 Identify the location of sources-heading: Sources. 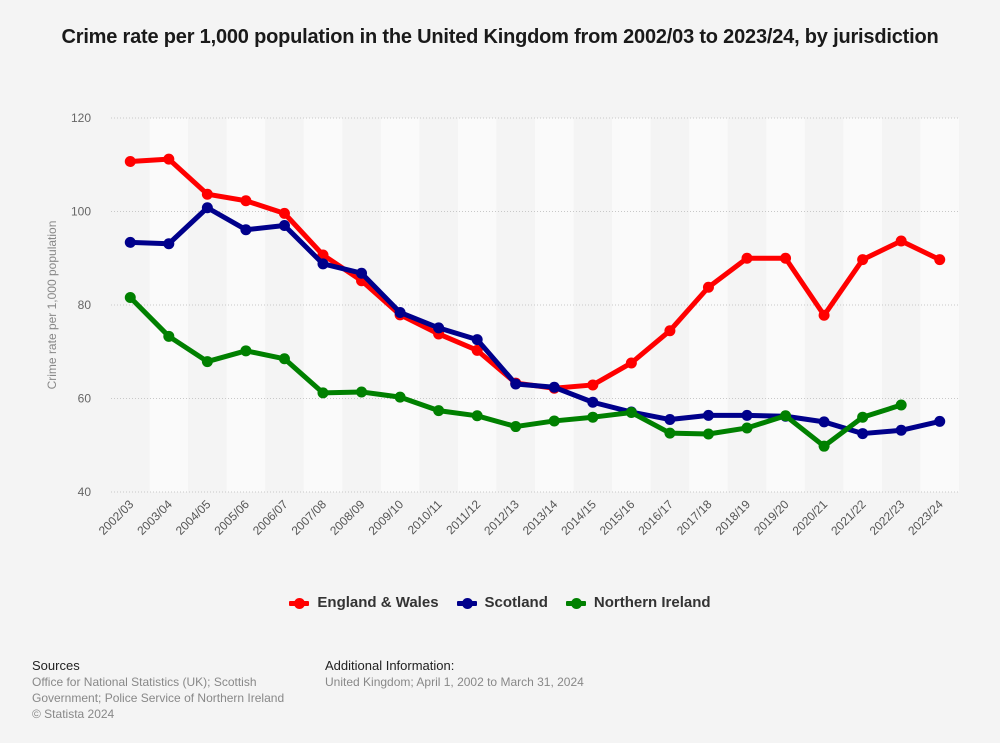
(56, 665).